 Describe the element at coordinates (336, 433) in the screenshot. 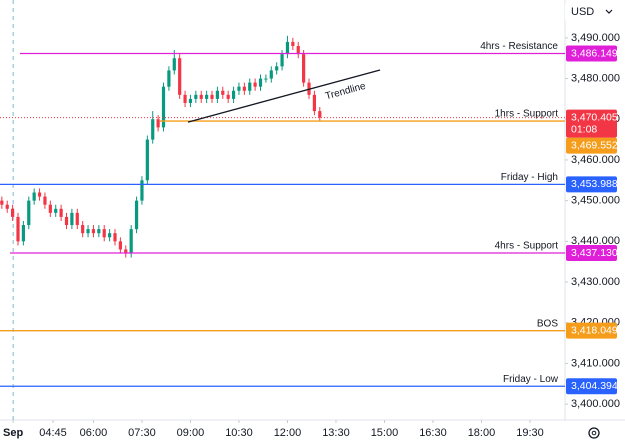

I see `x-tick-label: 13:30` at that location.